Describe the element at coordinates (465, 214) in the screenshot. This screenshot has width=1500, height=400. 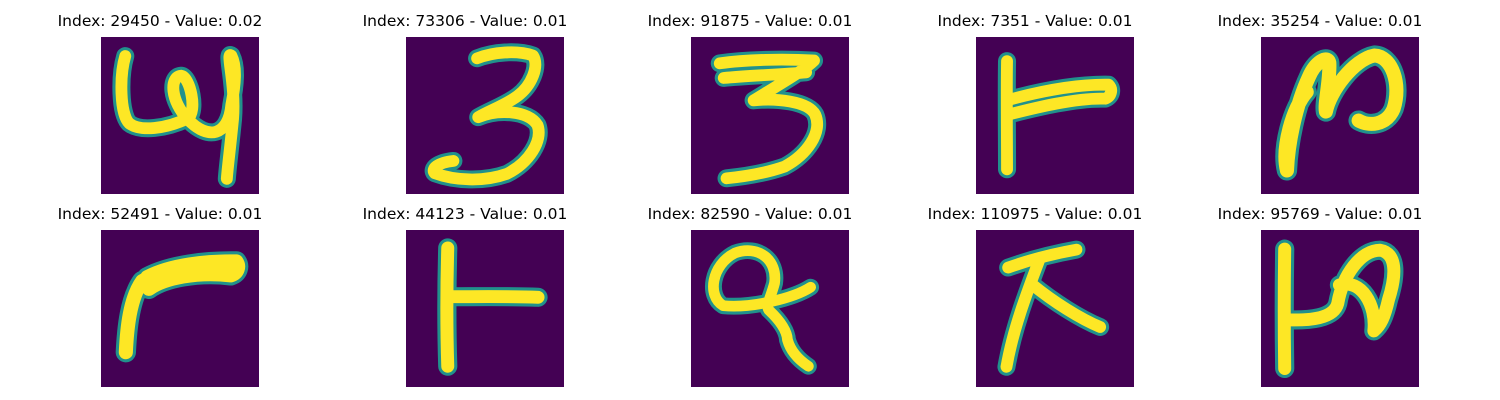
I see `panel-title: Index: 44123 - Value: 0.01` at that location.